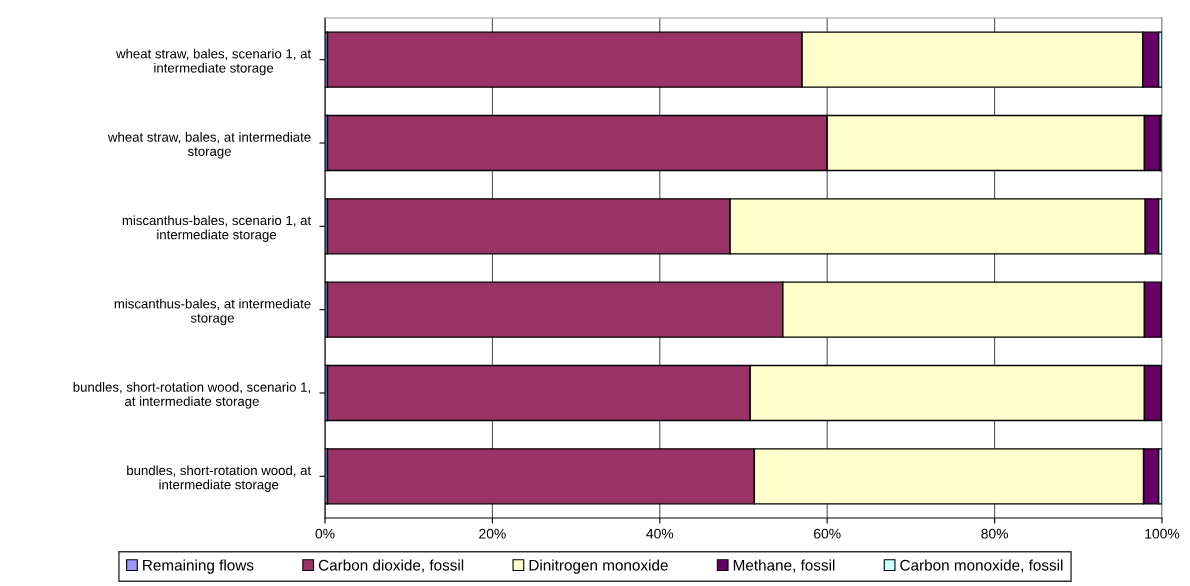  Describe the element at coordinates (827, 533) in the screenshot. I see `x-tick-label: 60%` at that location.